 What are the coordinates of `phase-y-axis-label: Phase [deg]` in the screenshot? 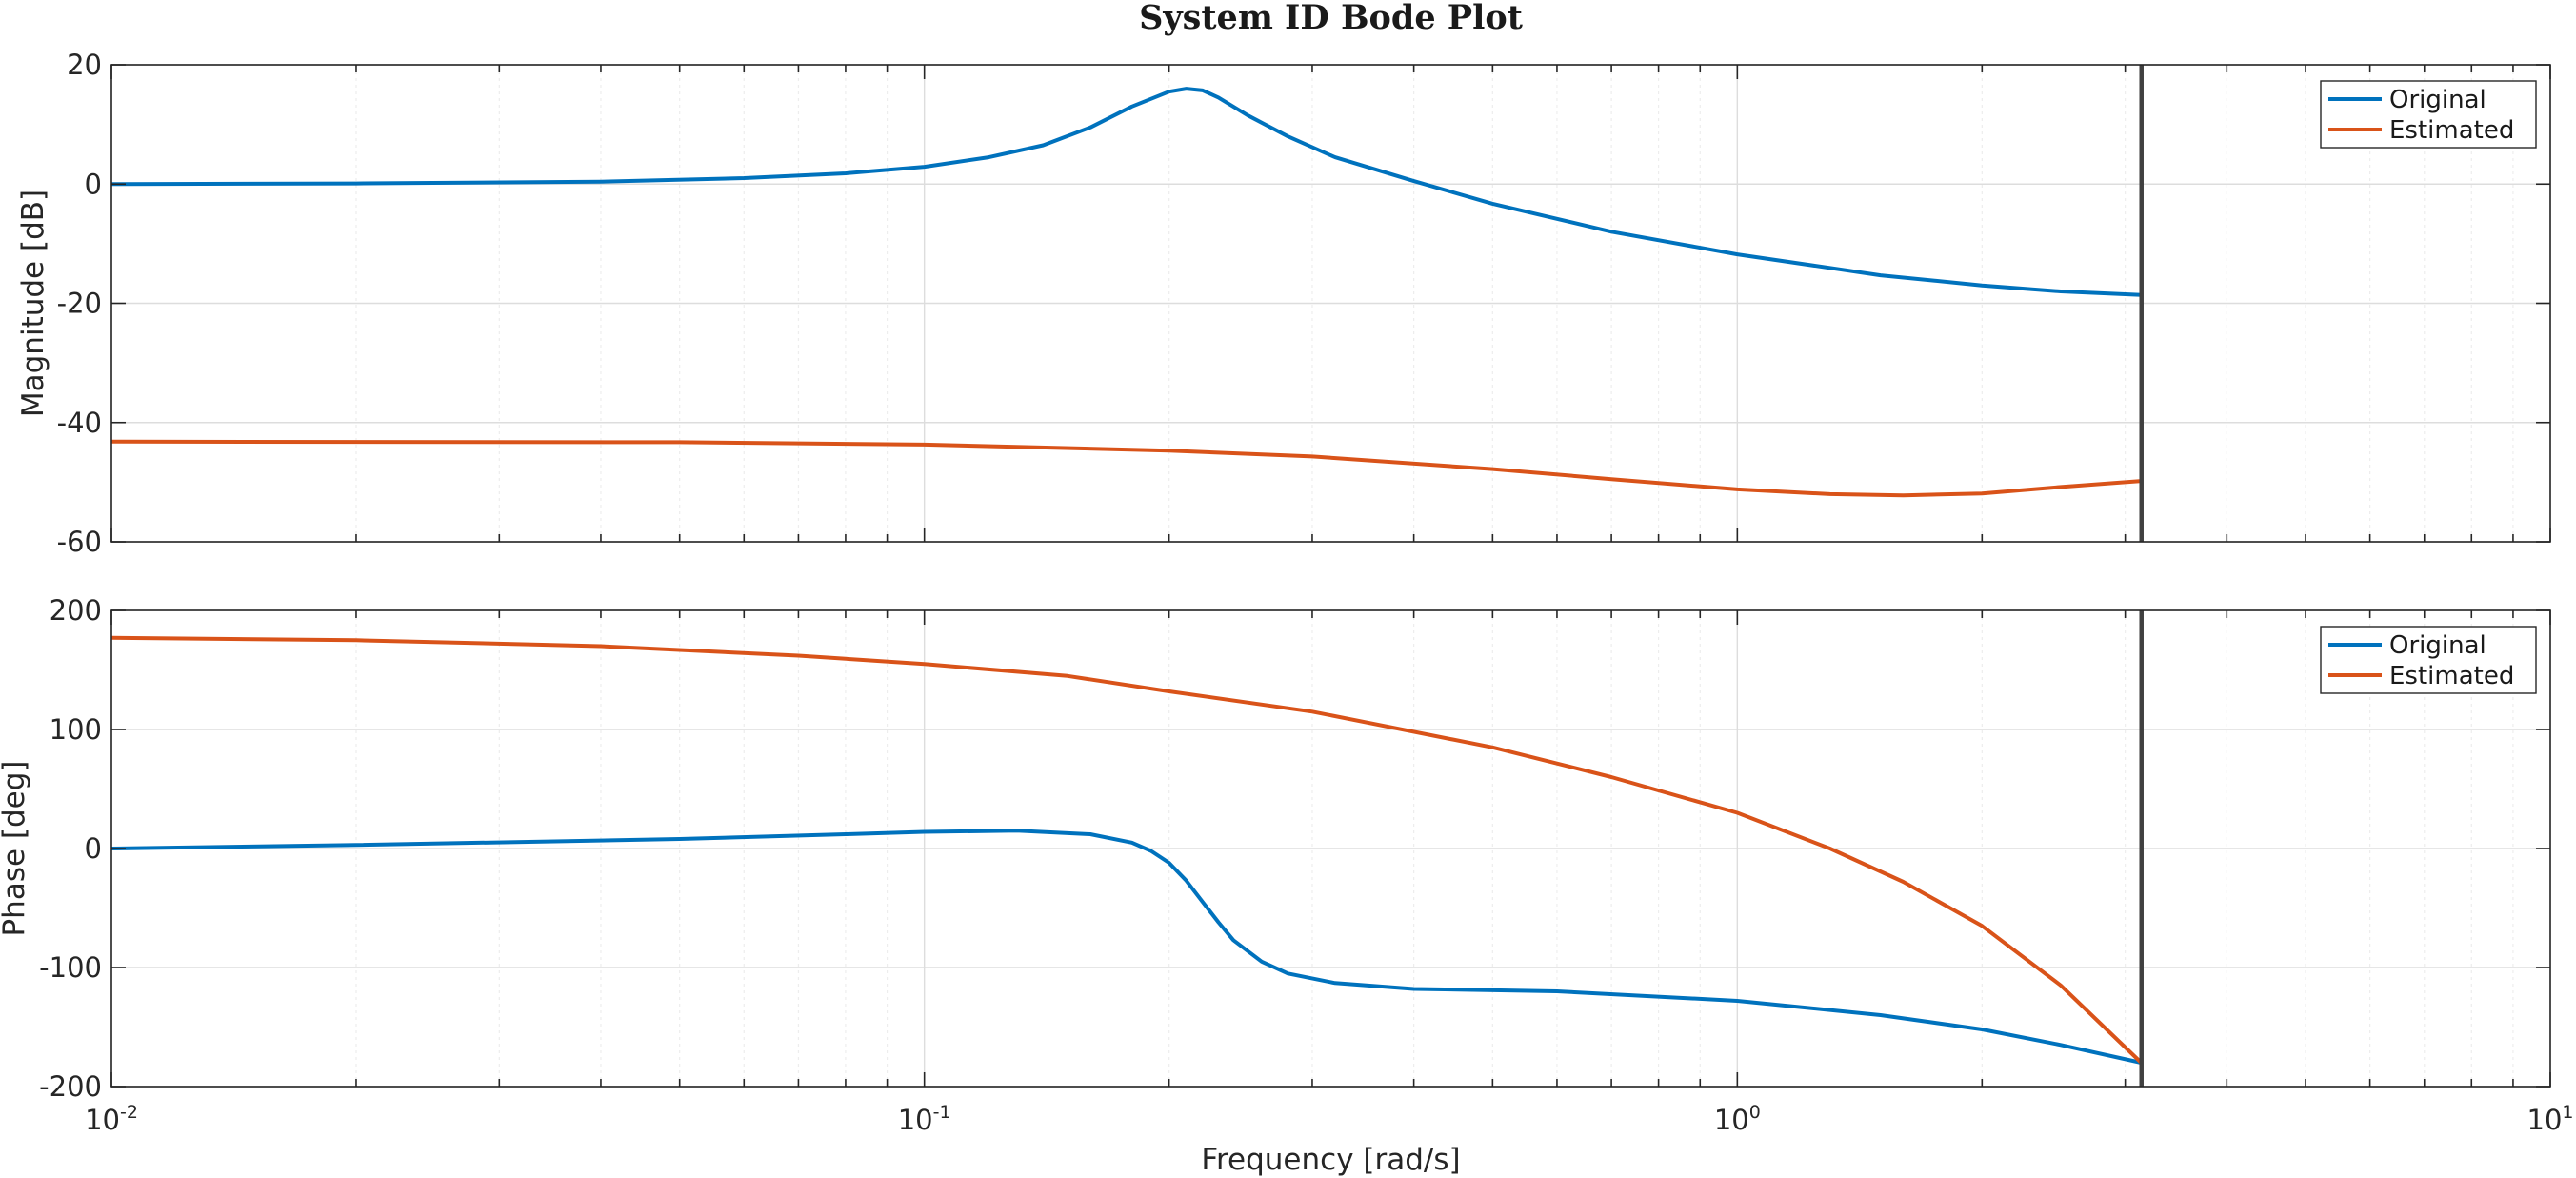 It's located at (16, 848).